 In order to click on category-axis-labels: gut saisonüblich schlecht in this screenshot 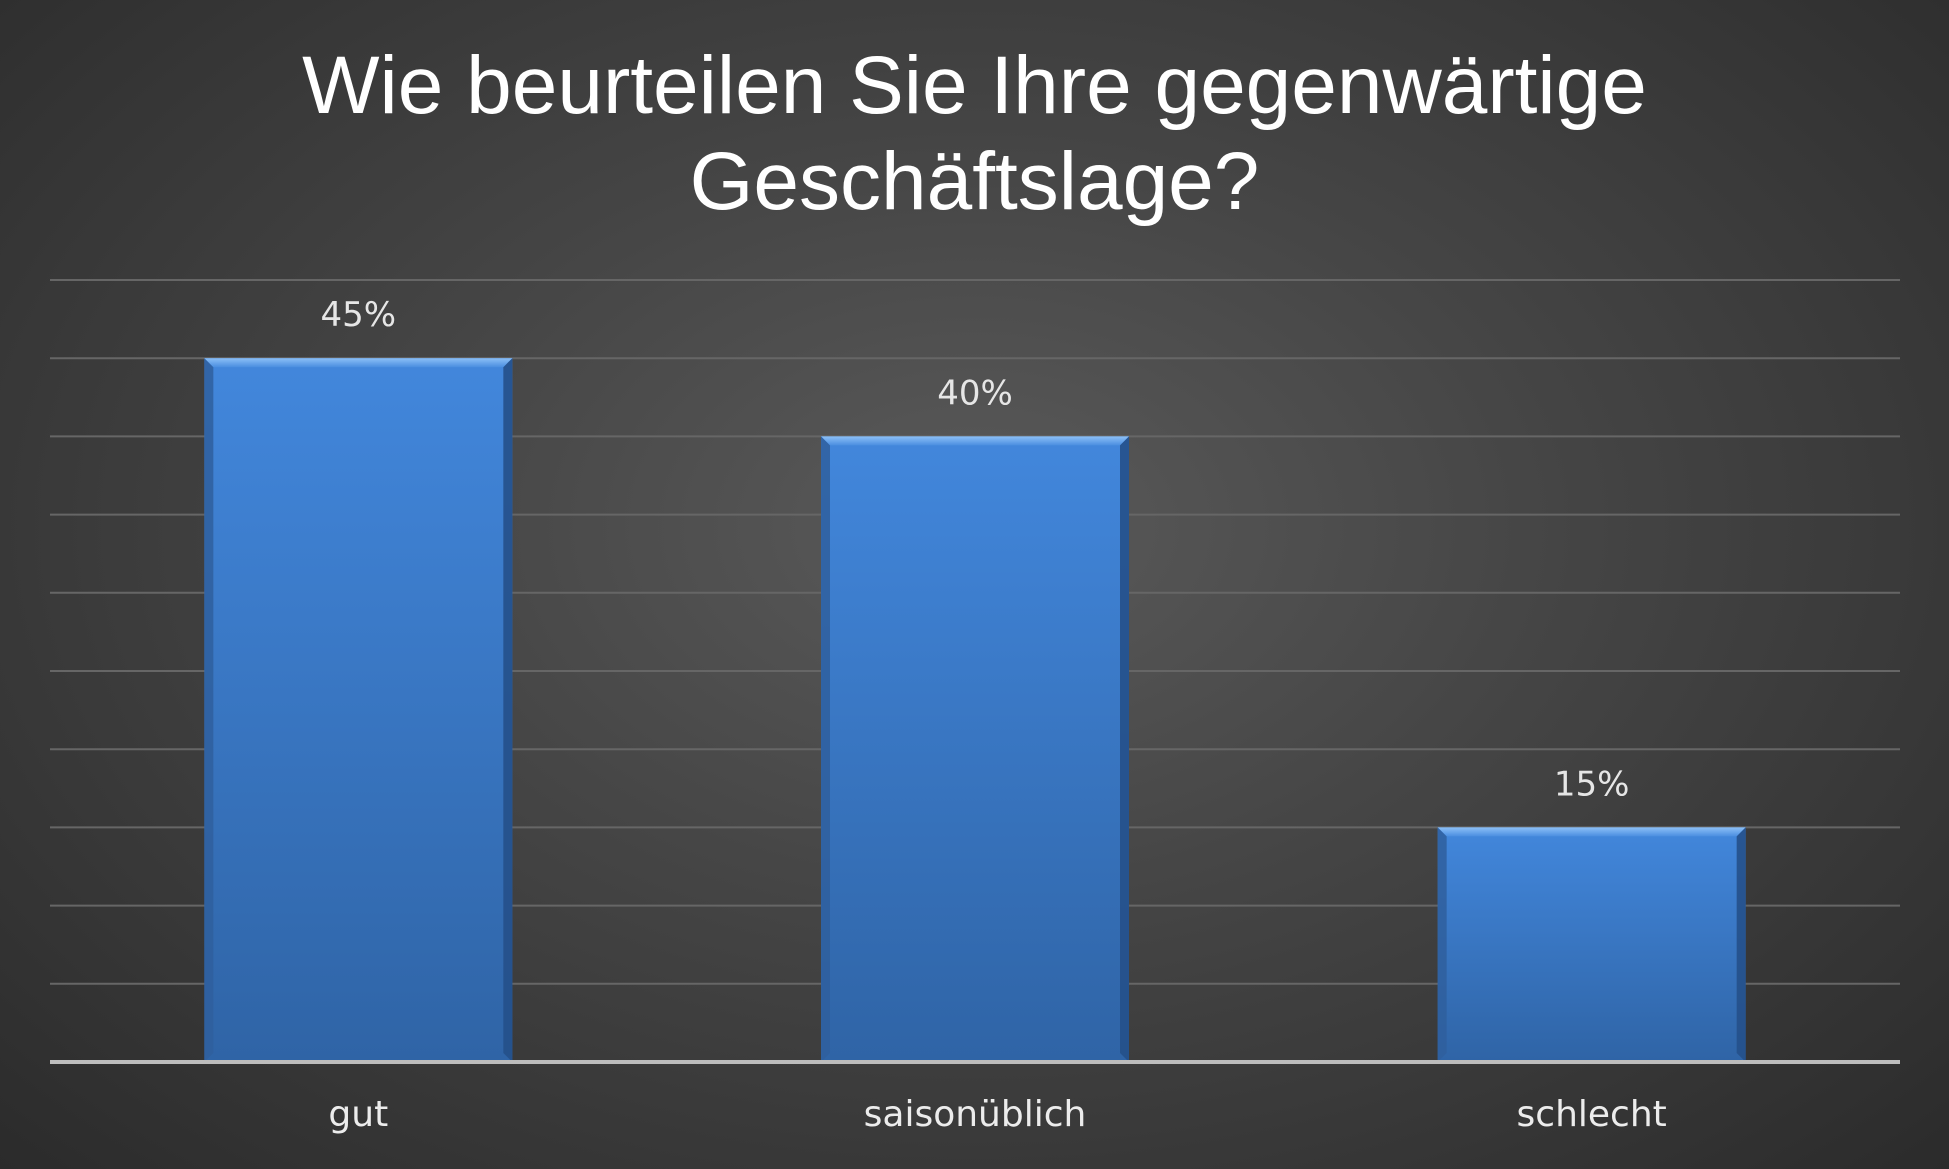, I will do `click(997, 1114)`.